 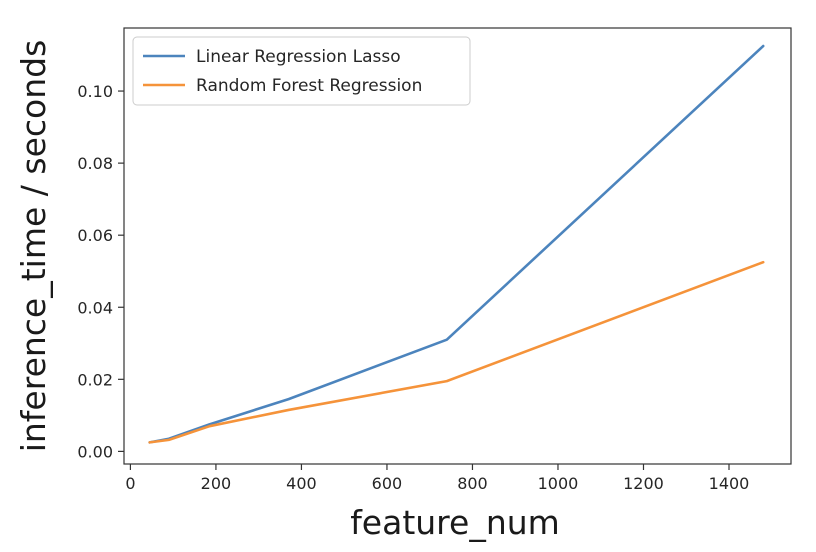 What do you see at coordinates (95, 379) in the screenshot?
I see `y-tick-label: 0.02` at bounding box center [95, 379].